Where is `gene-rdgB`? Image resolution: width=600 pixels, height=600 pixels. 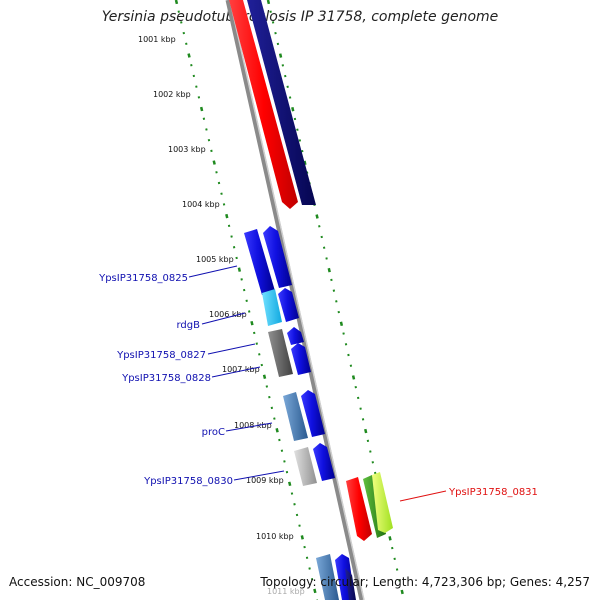
gene-rdgB is located at coordinates (272, 307).